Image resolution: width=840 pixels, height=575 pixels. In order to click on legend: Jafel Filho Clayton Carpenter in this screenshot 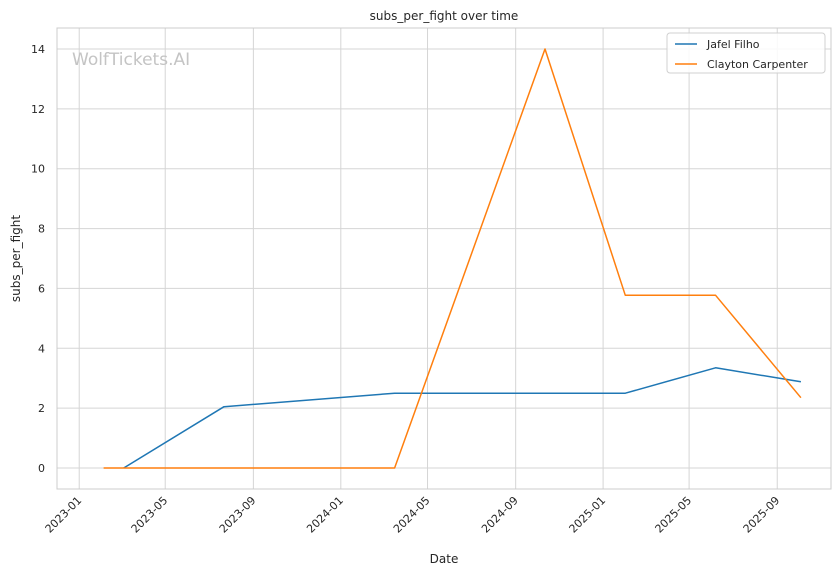, I will do `click(746, 53)`.